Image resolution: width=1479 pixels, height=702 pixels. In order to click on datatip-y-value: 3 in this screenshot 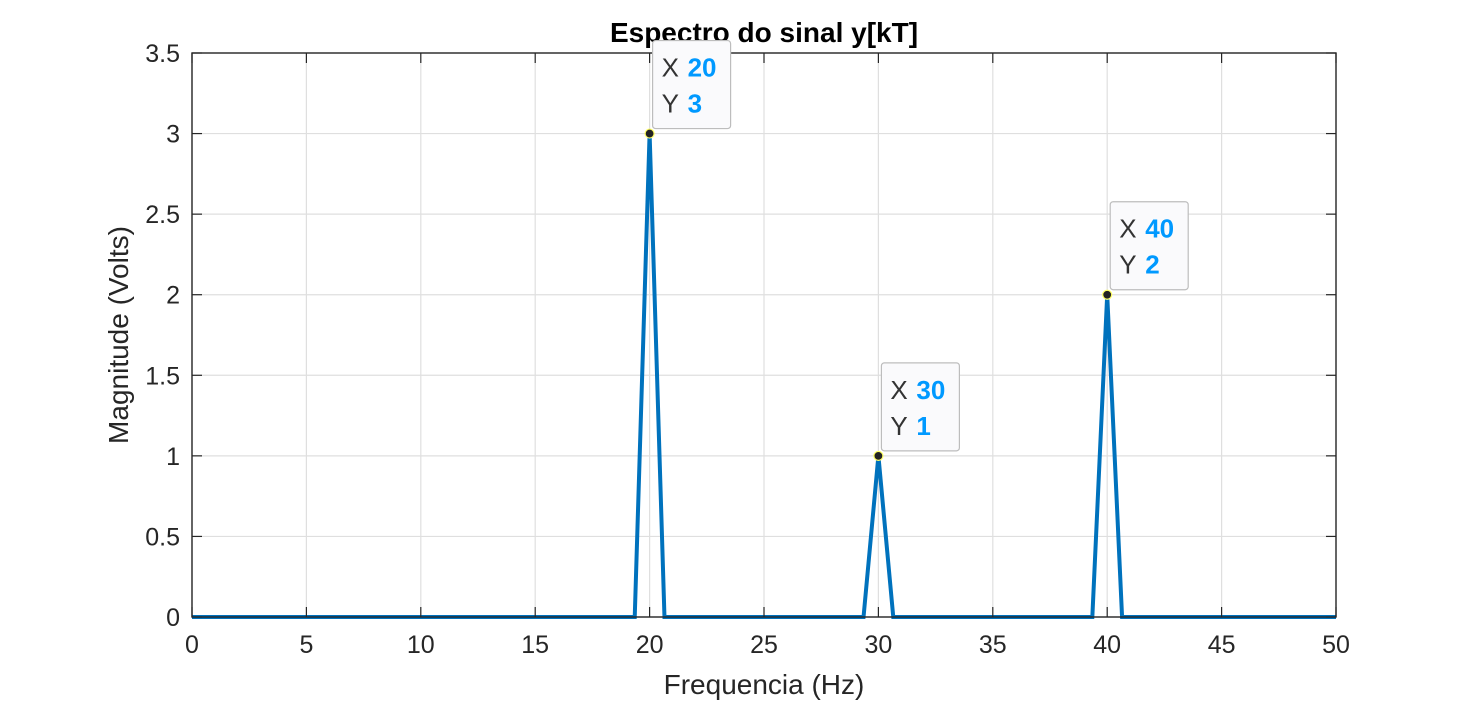, I will do `click(695, 104)`.